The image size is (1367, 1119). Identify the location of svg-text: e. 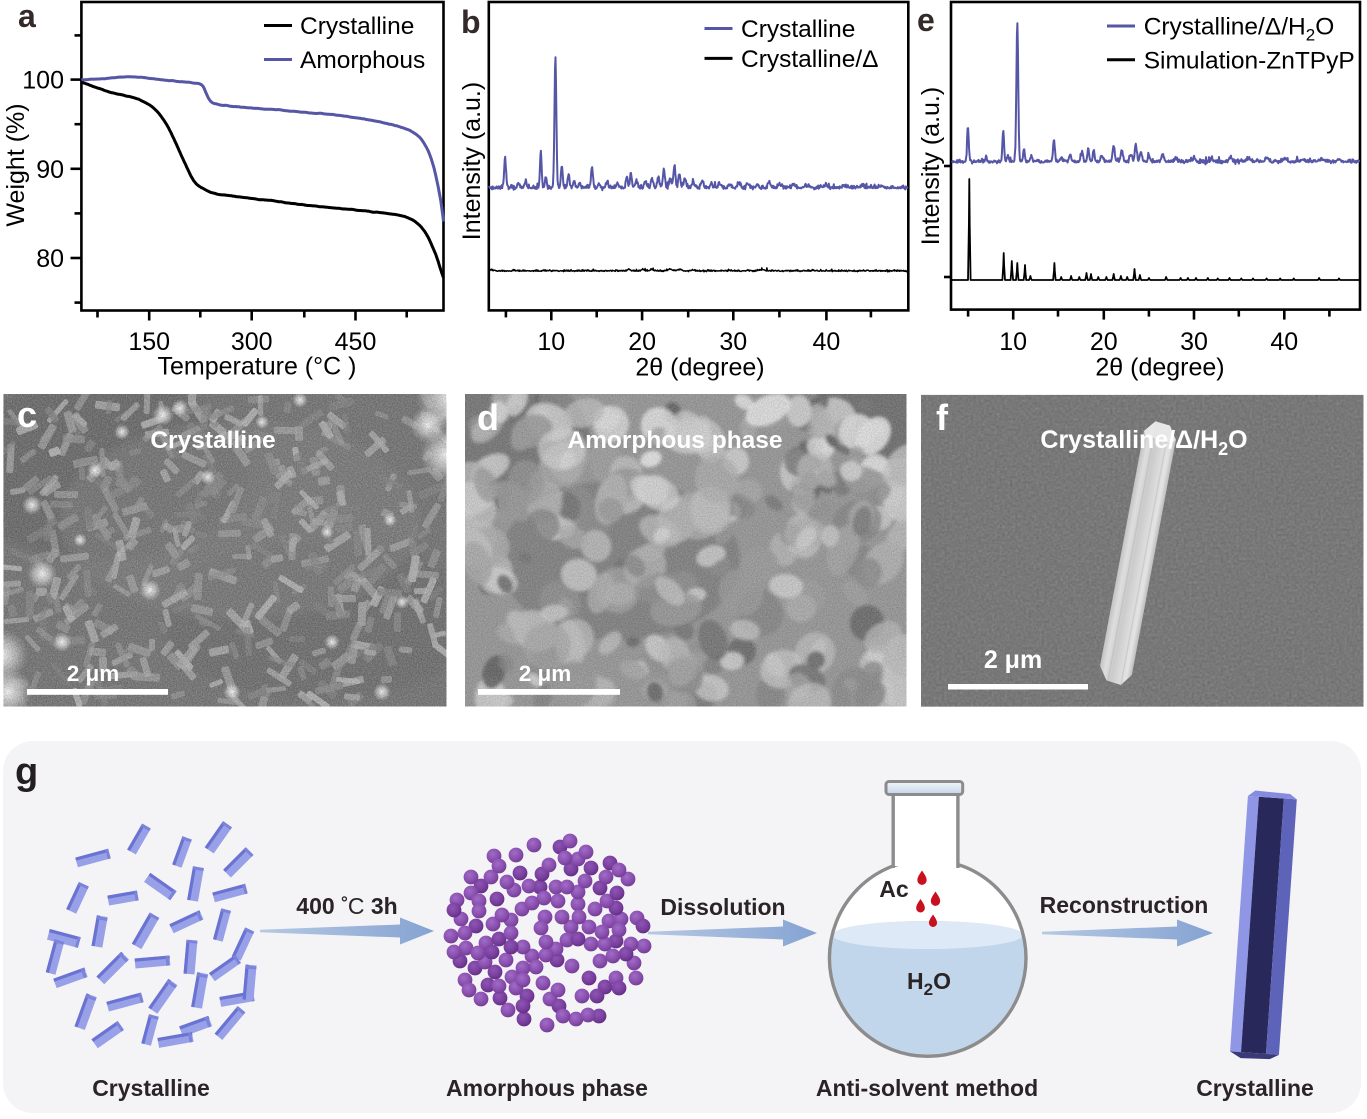
(926, 20).